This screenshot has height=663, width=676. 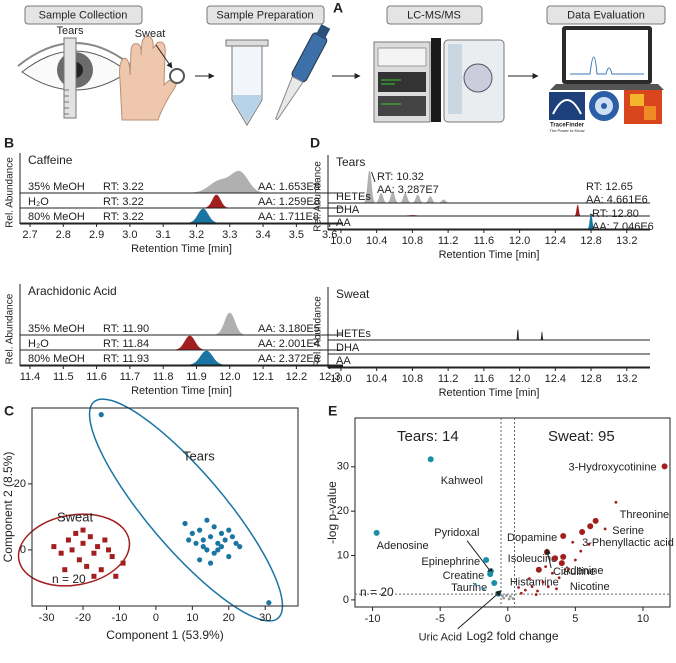 I want to click on schirmer-strip, so click(x=70, y=78).